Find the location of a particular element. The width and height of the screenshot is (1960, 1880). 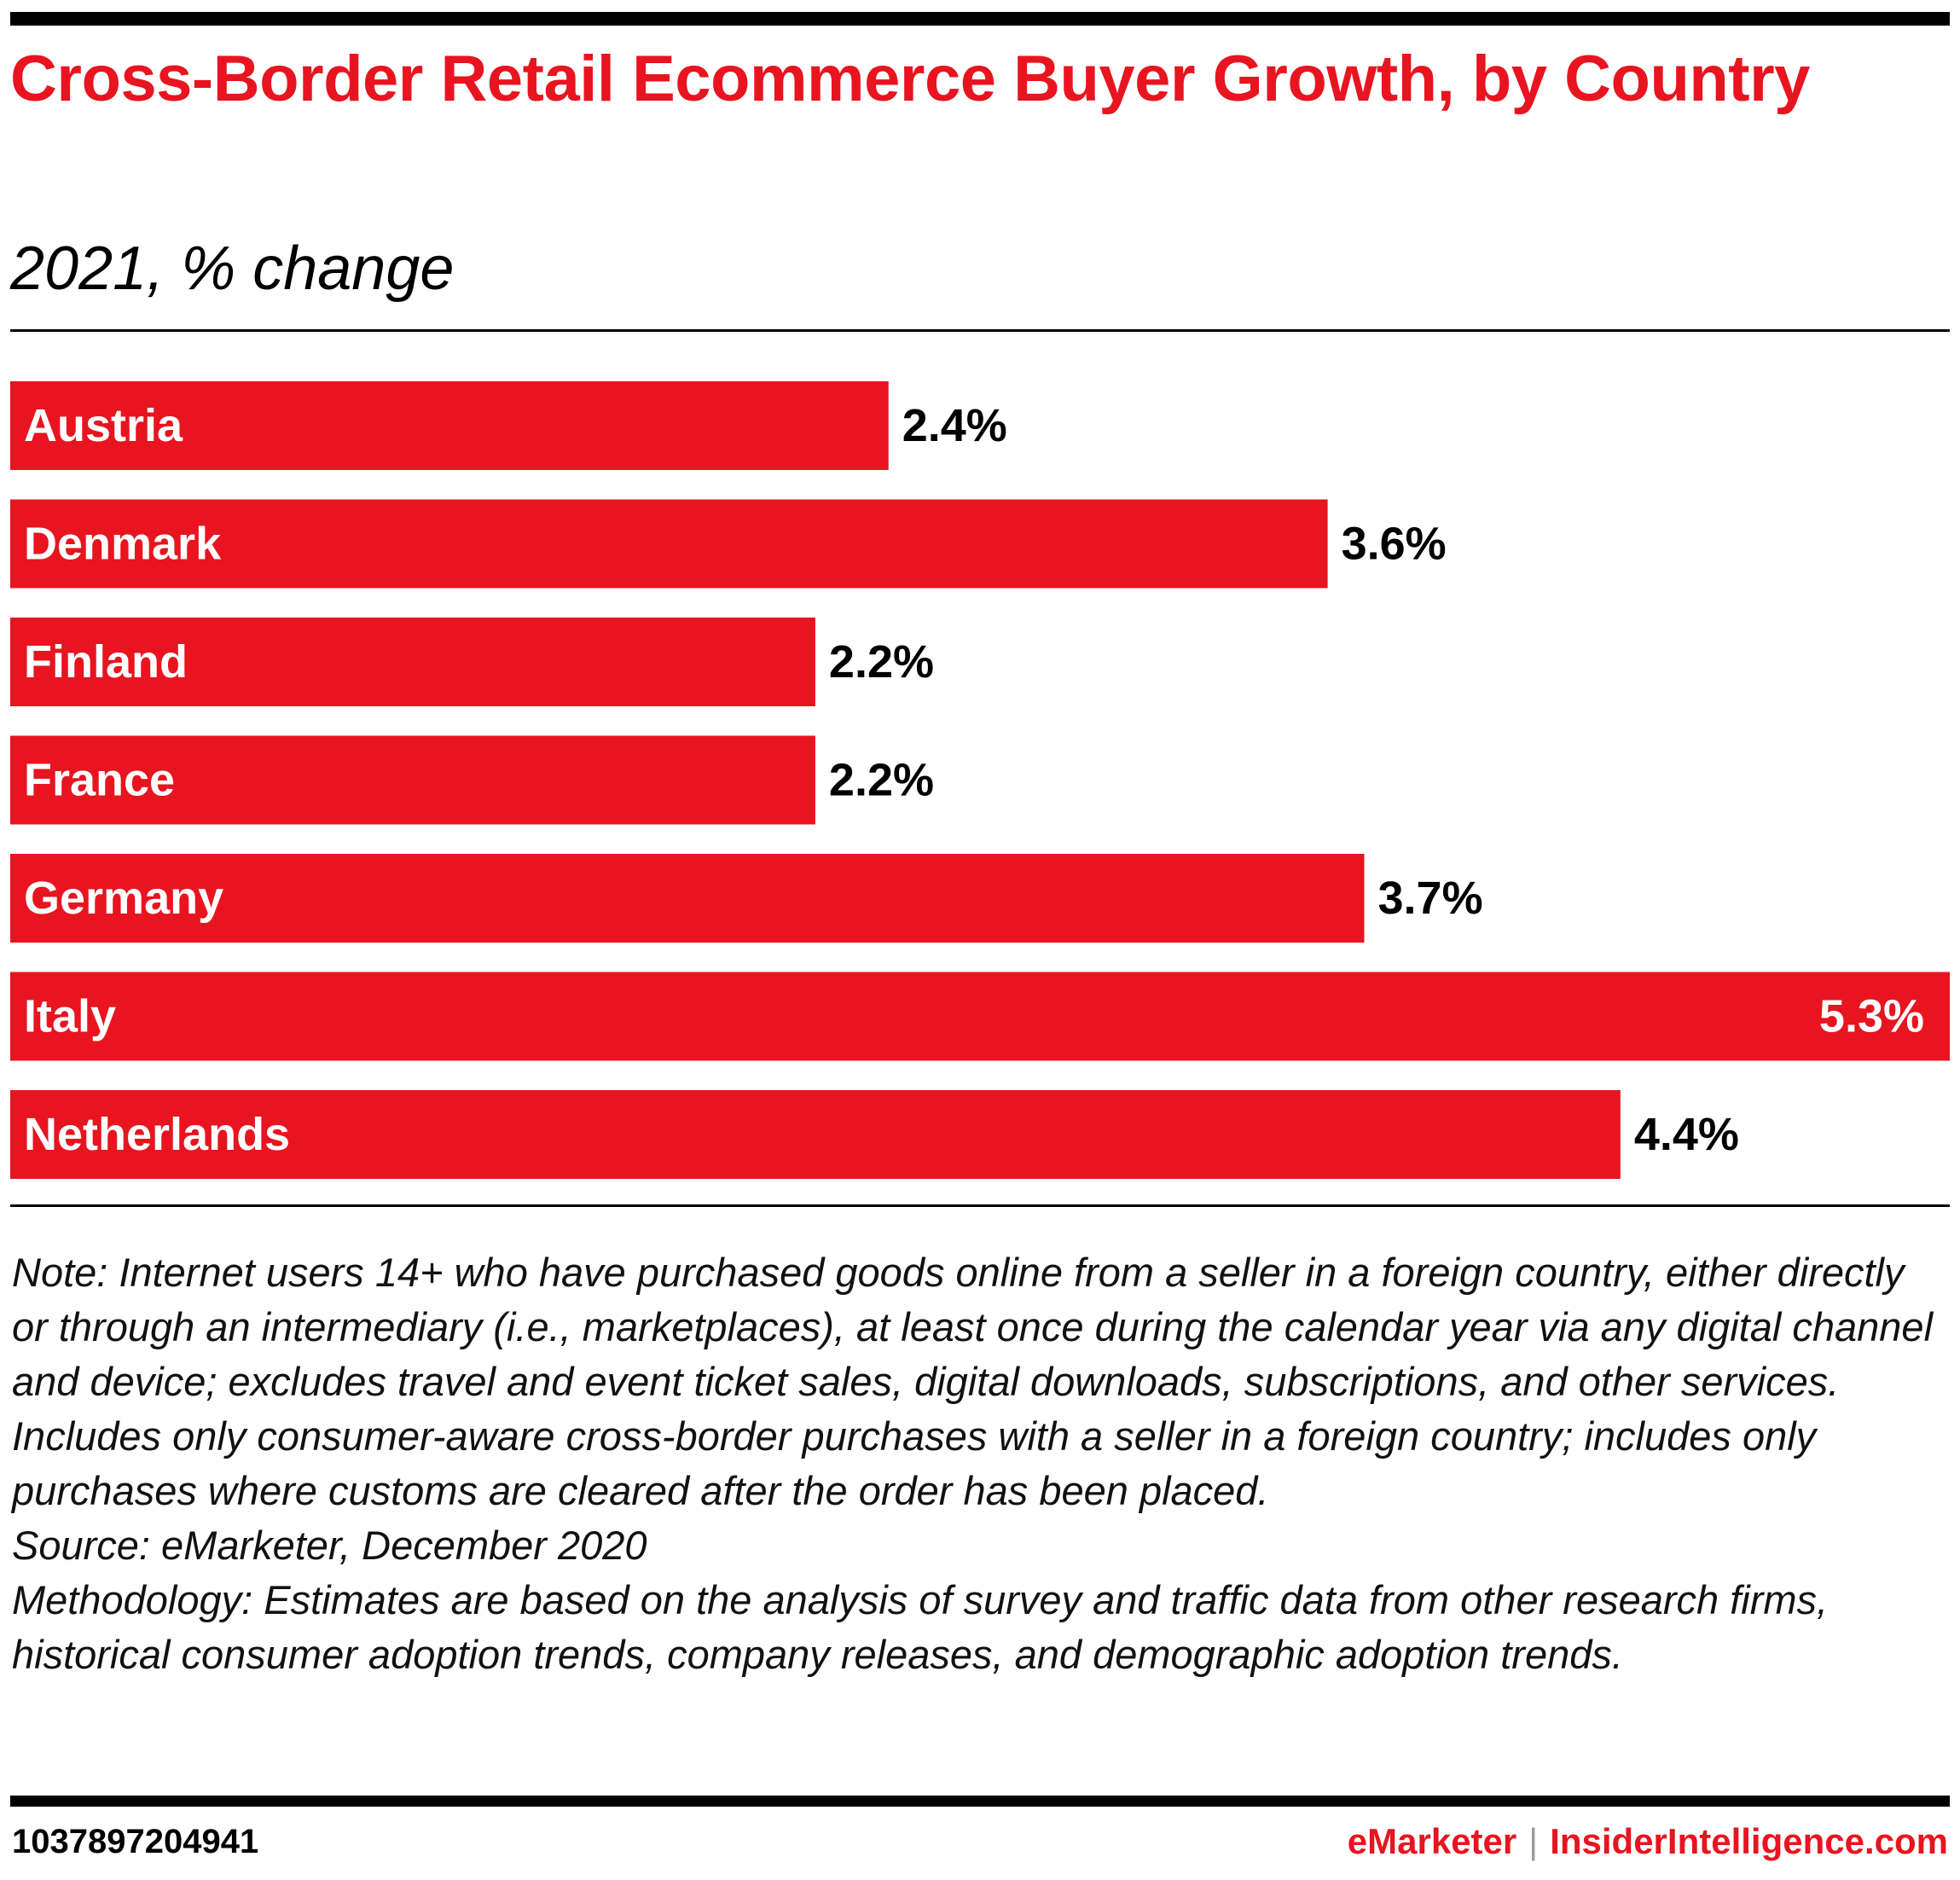

value-label-france: 2.2% is located at coordinates (881, 781).